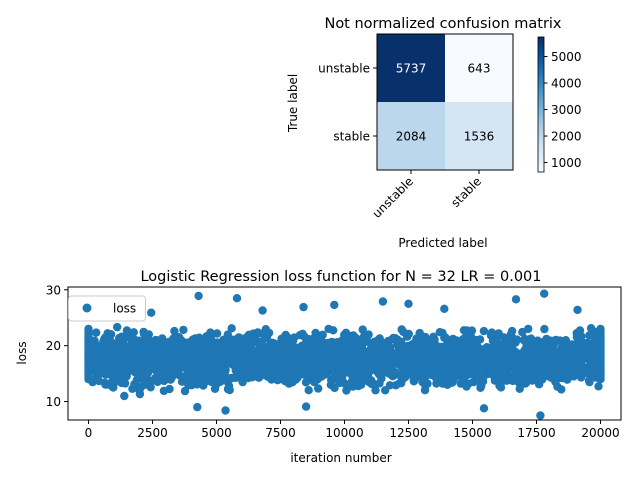 This screenshot has height=485, width=640. I want to click on loss-plot-xlabel: iteration number, so click(340, 458).